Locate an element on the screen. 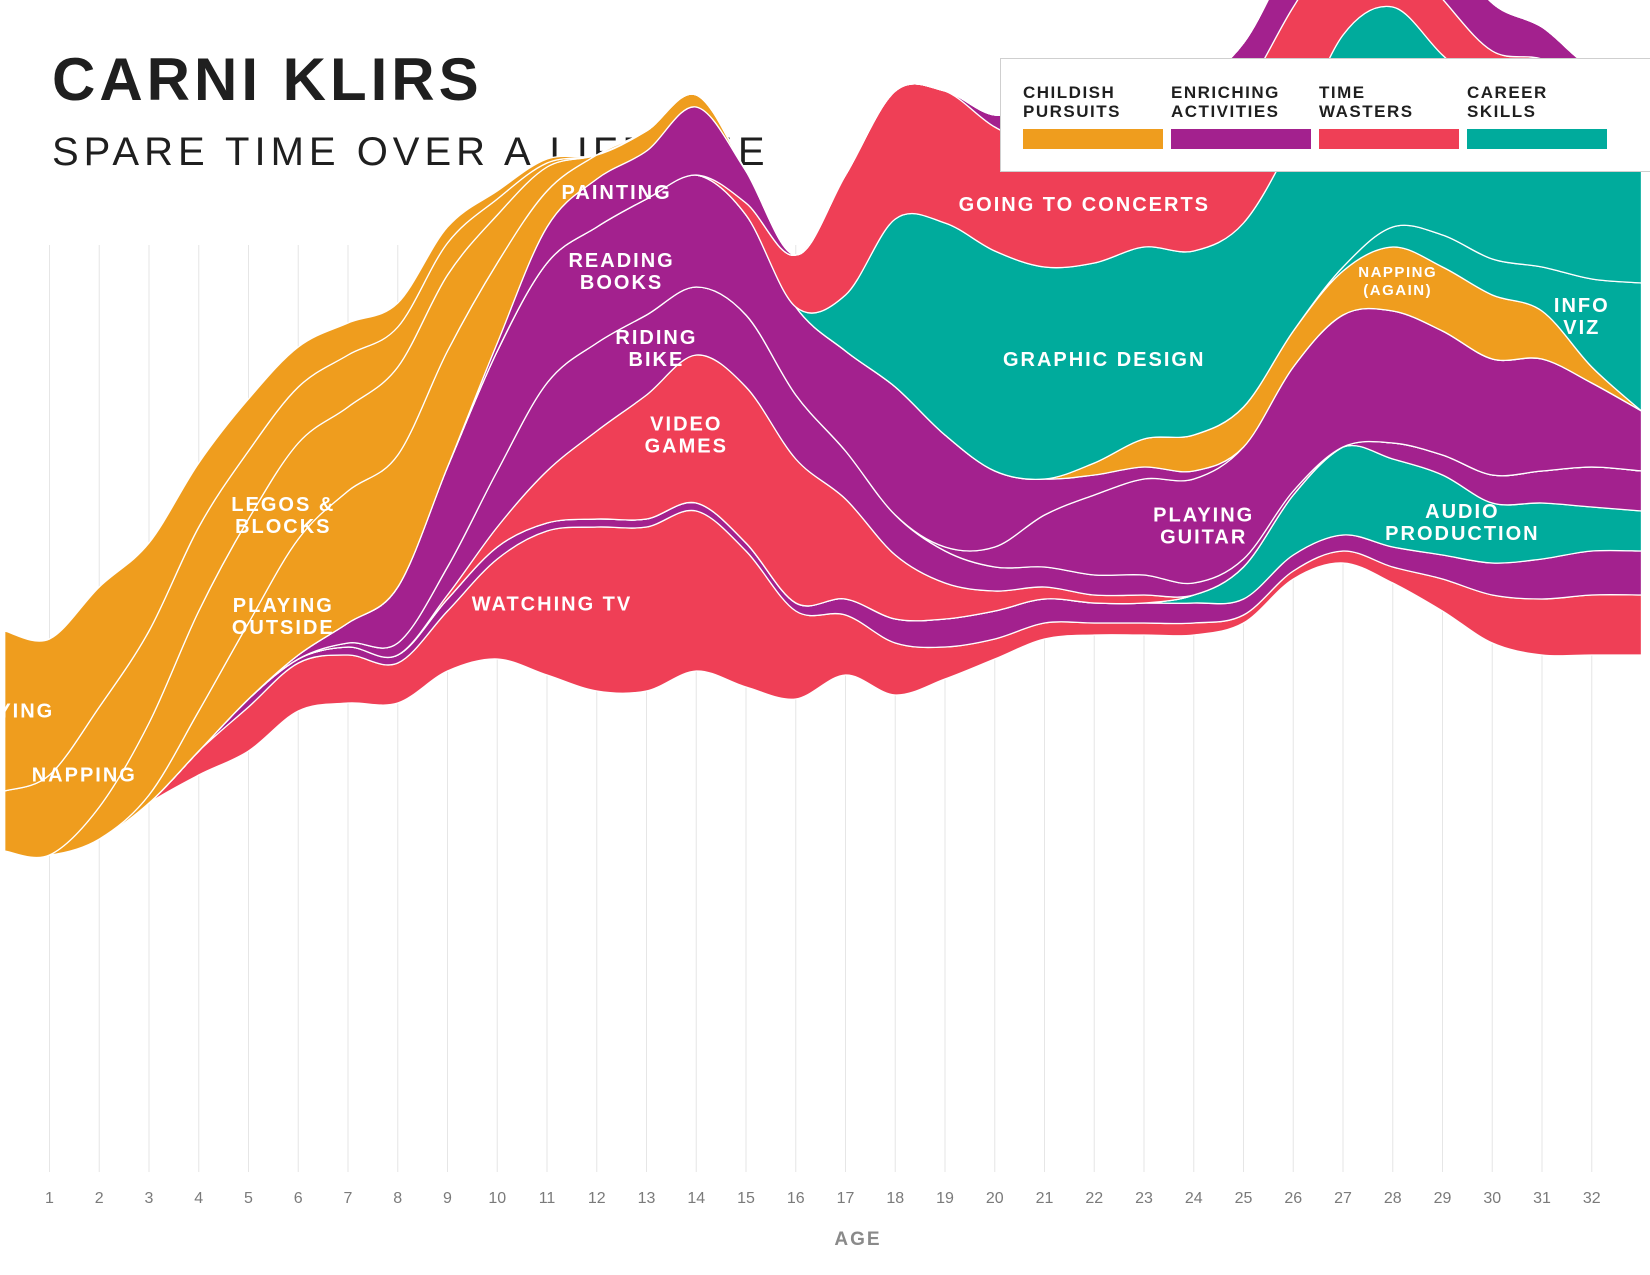 The height and width of the screenshot is (1275, 1650). stream-label: NAPPING (AGAIN) is located at coordinates (1397, 281).